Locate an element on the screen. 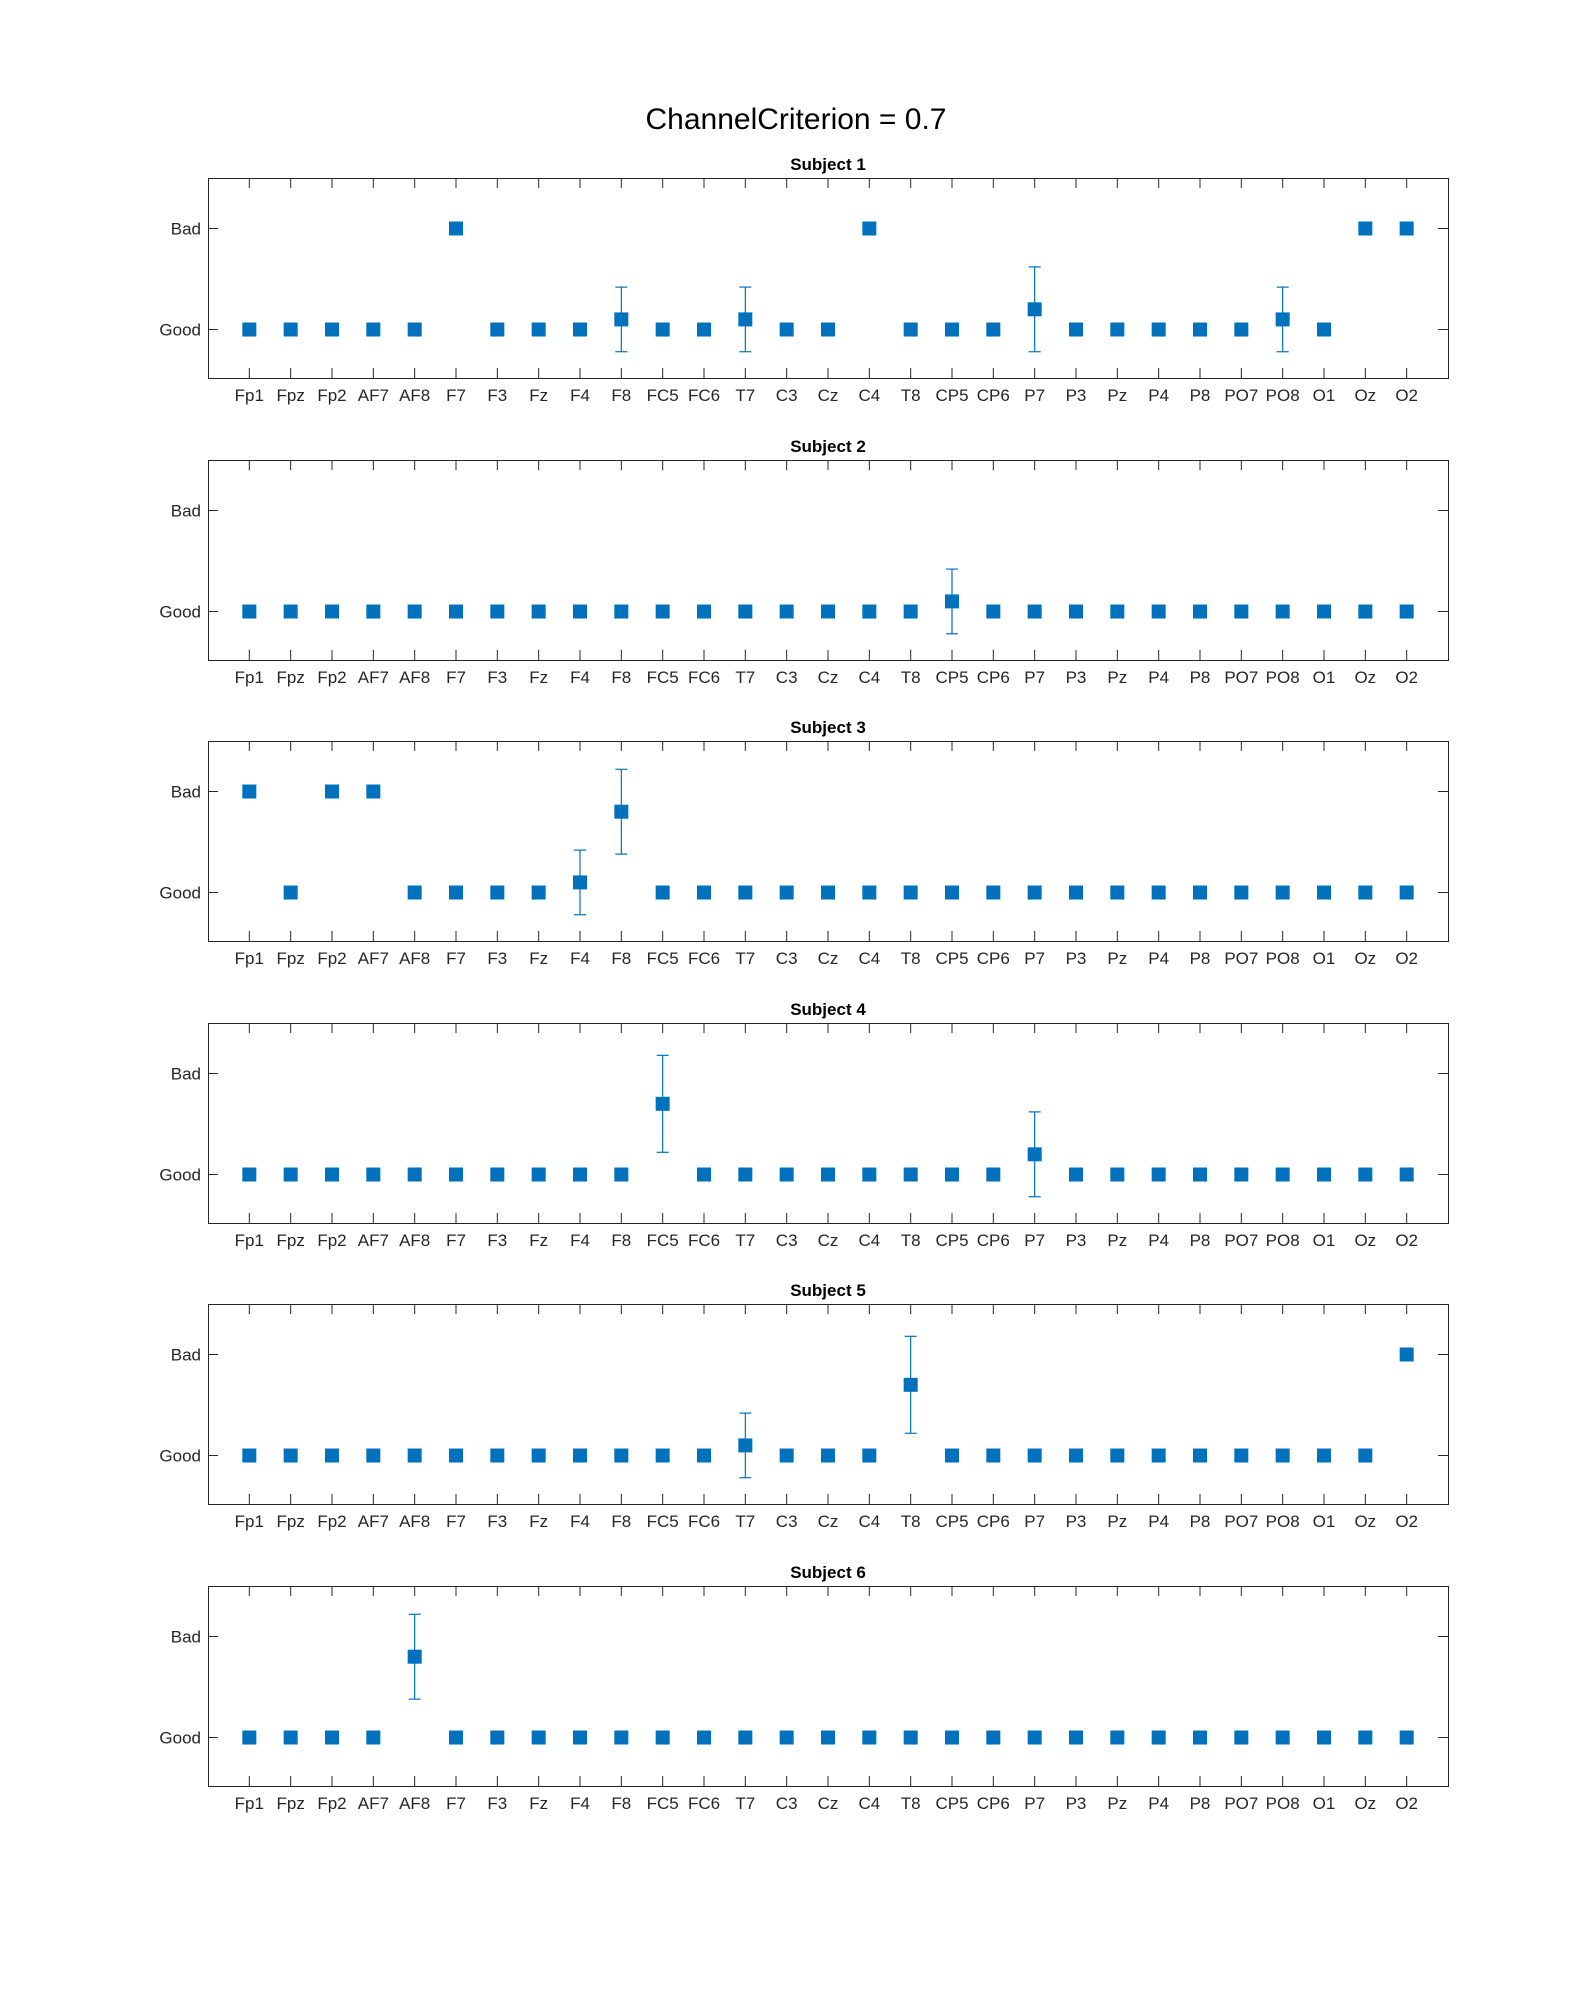  x-tick-label: AF8 is located at coordinates (414, 395).